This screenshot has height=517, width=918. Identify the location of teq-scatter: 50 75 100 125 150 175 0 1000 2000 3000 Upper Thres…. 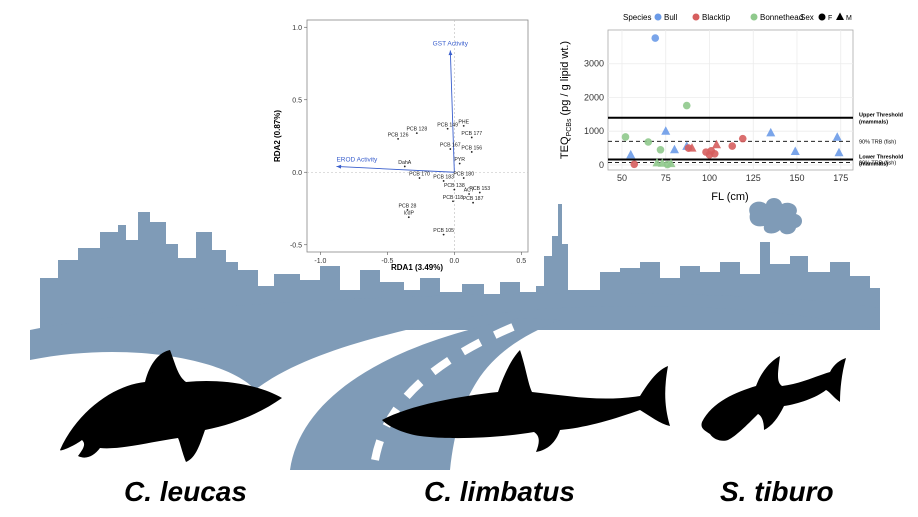
(731, 107).